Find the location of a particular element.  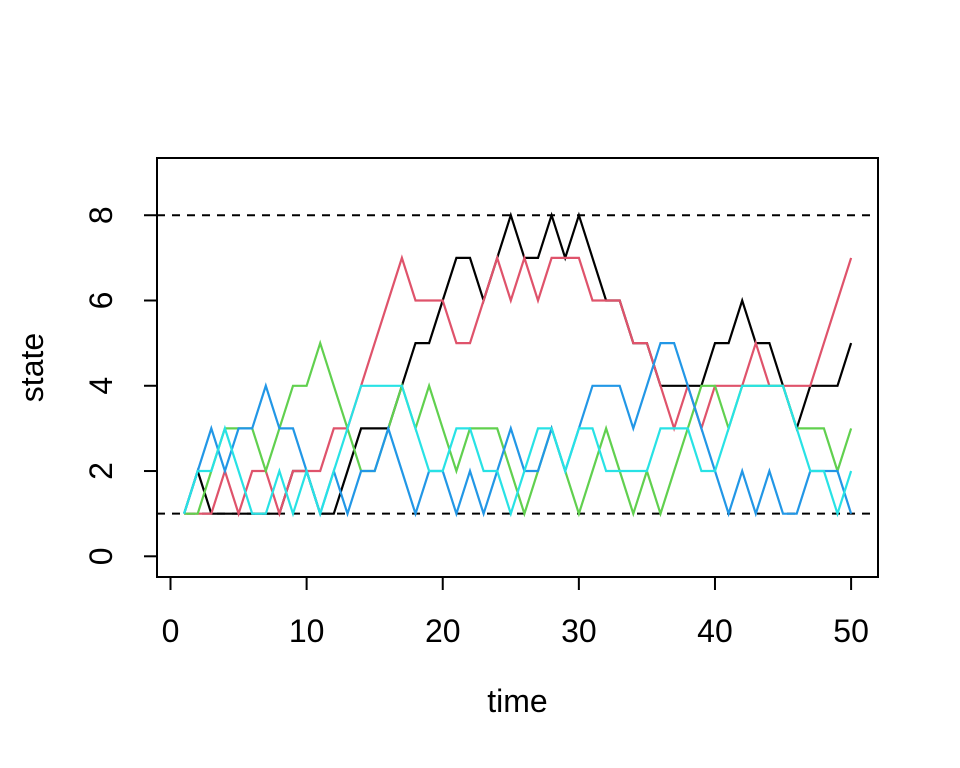

x-axis-tick-label: 10 is located at coordinates (307, 631).